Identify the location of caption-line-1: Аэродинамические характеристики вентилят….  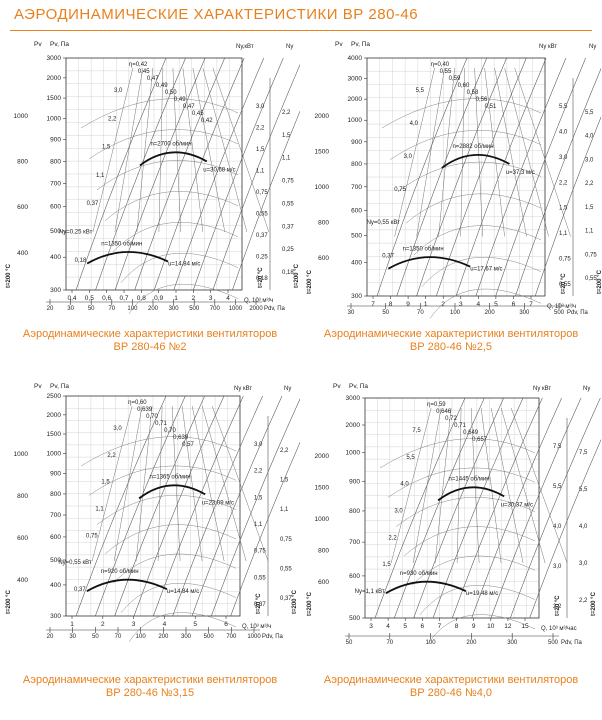
(451, 680).